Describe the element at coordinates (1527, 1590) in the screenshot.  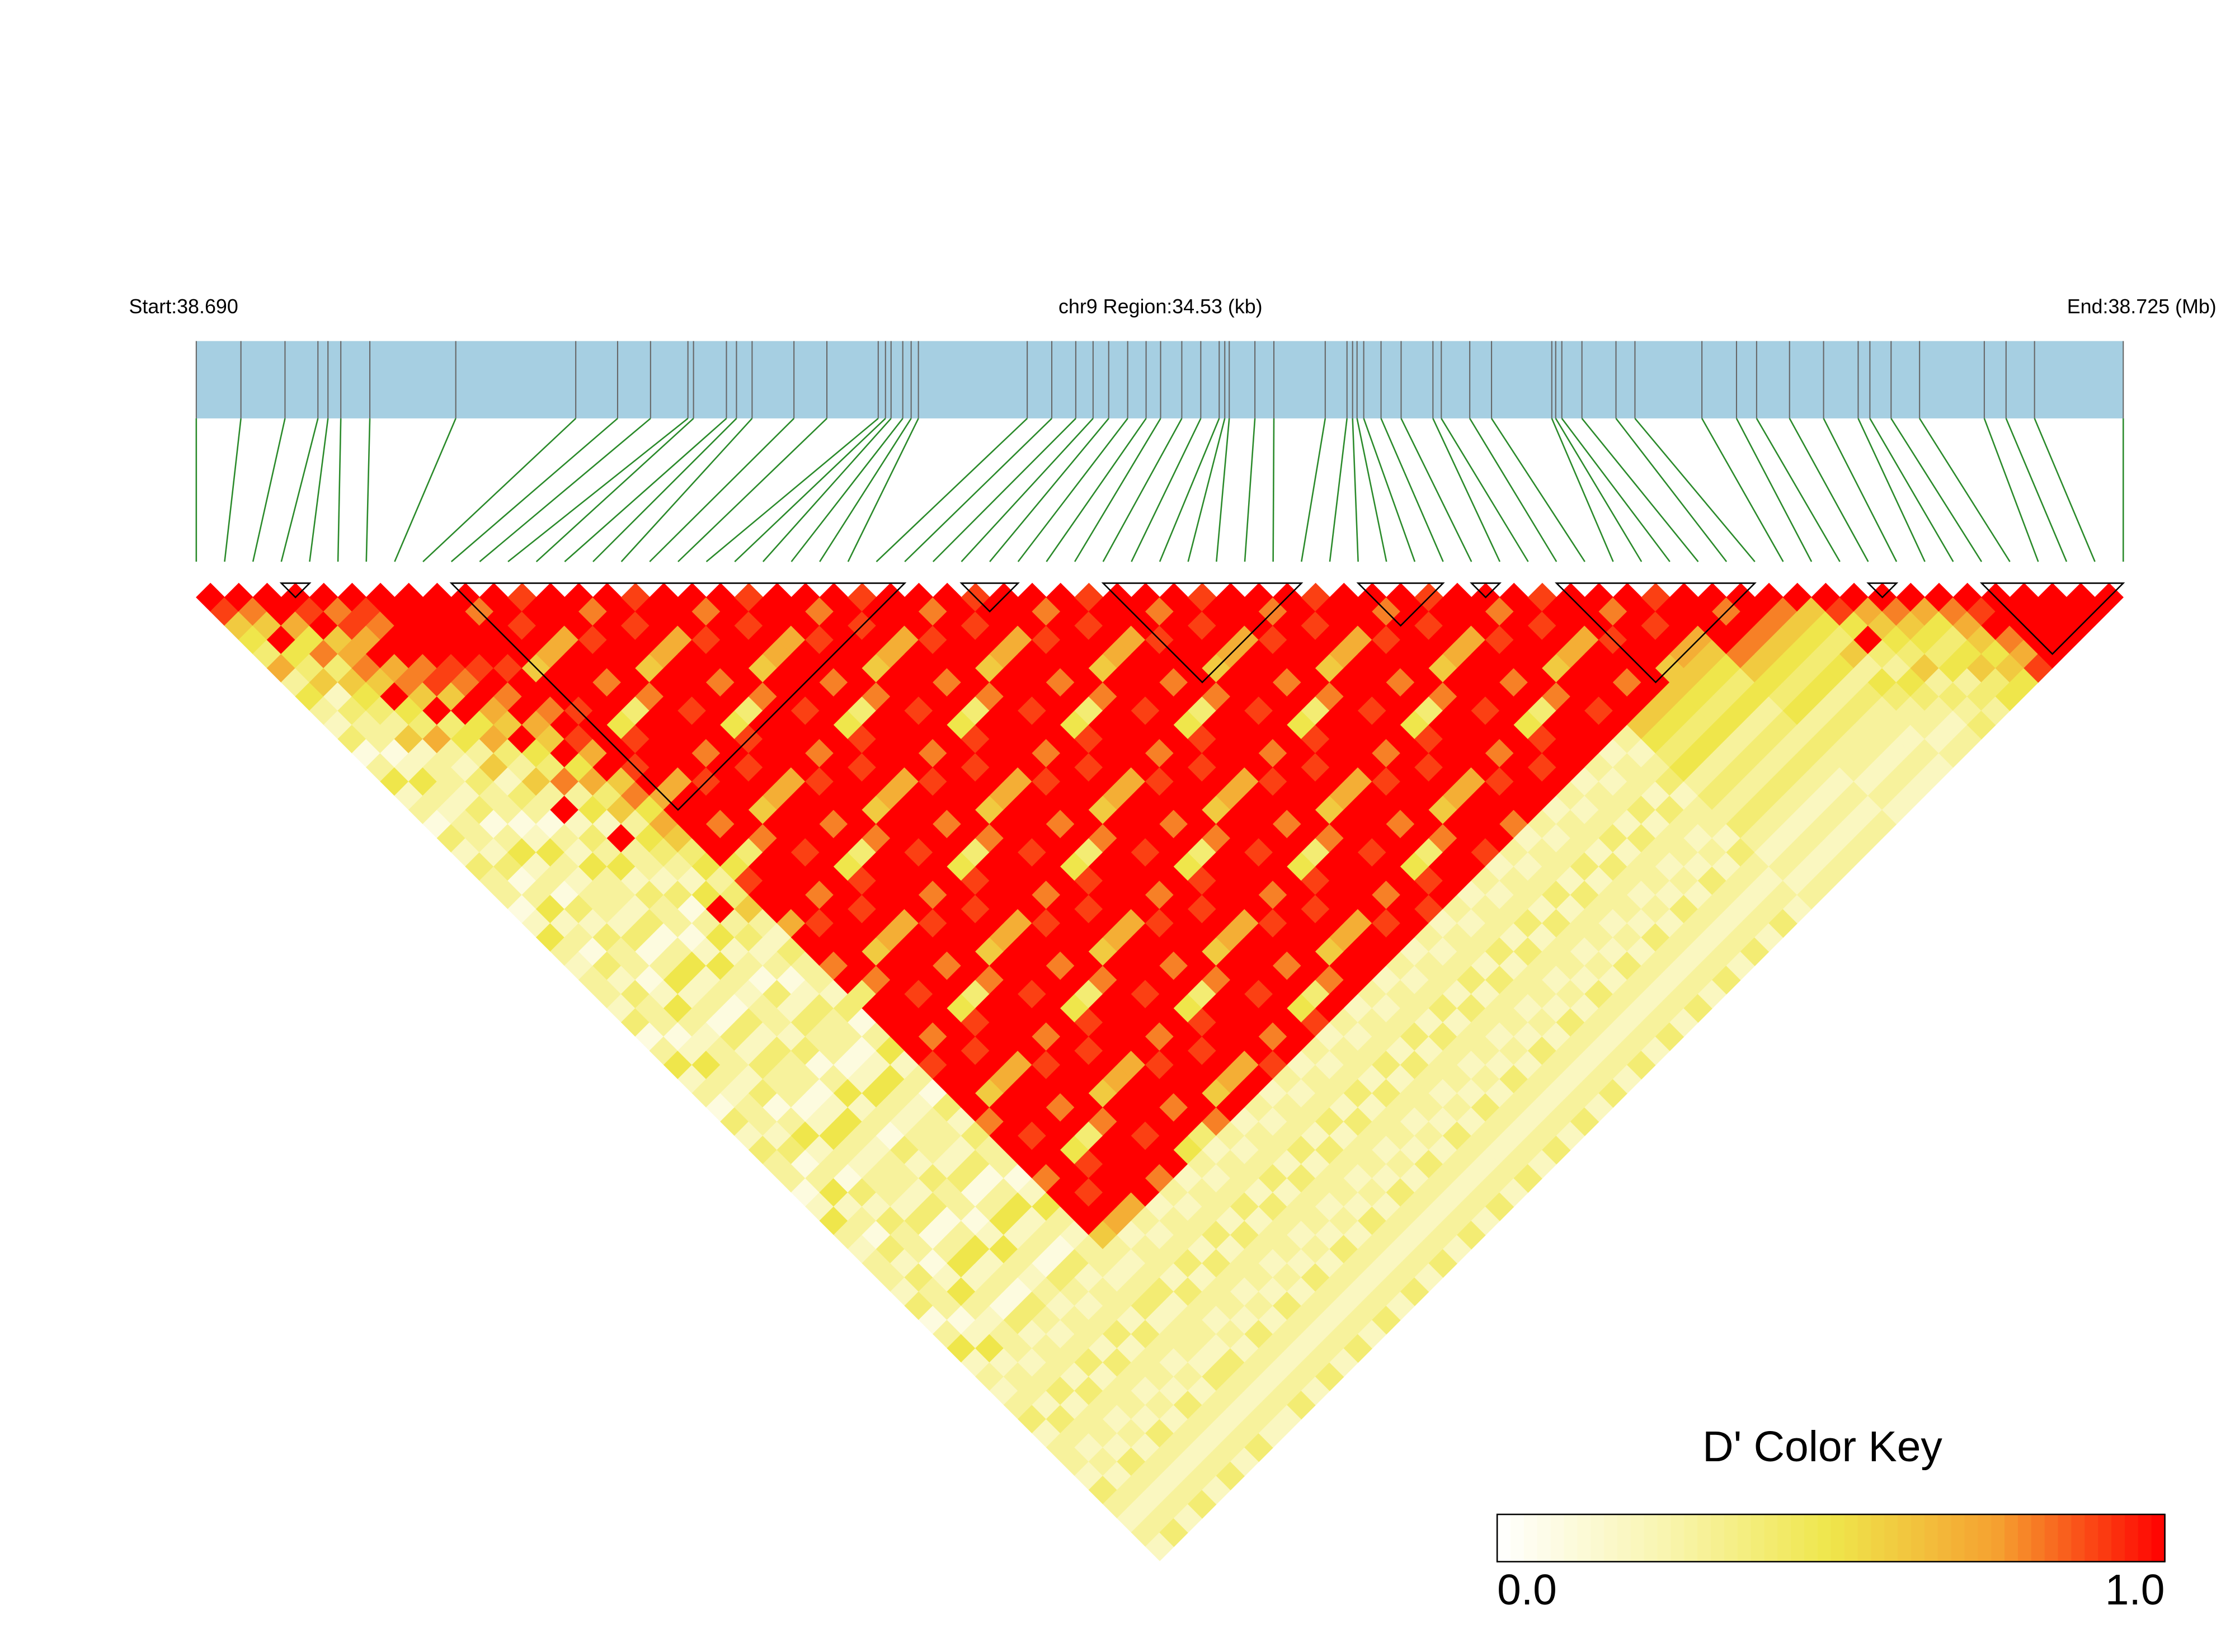
I see `colorbar-tick-label: 0.0` at that location.